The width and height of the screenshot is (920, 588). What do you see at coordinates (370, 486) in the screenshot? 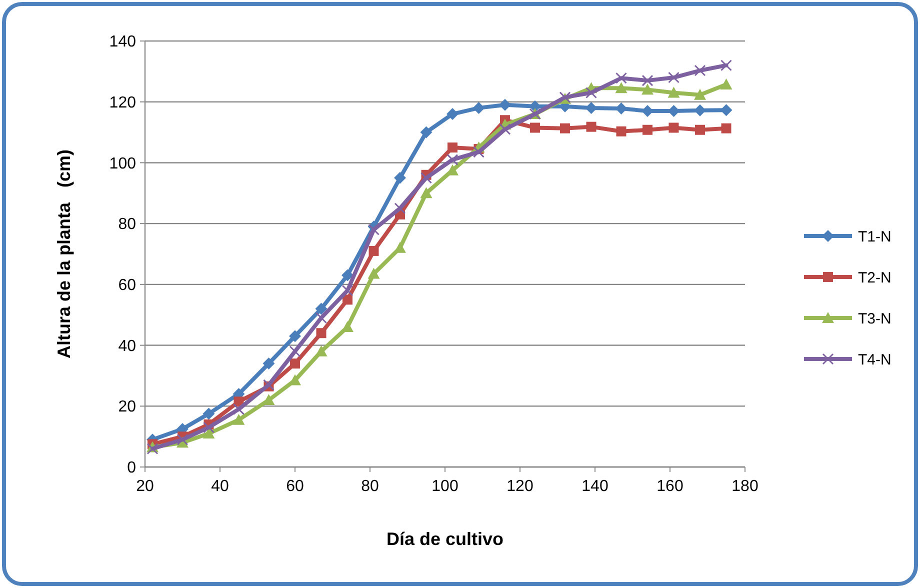
I see `x-tick-label: 80` at bounding box center [370, 486].